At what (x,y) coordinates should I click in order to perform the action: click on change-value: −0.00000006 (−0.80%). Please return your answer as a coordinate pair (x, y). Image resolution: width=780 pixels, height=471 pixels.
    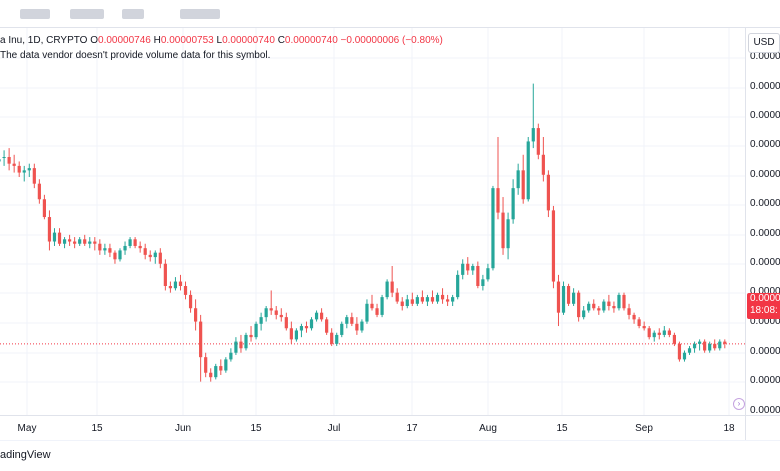
    Looking at the image, I should click on (391, 40).